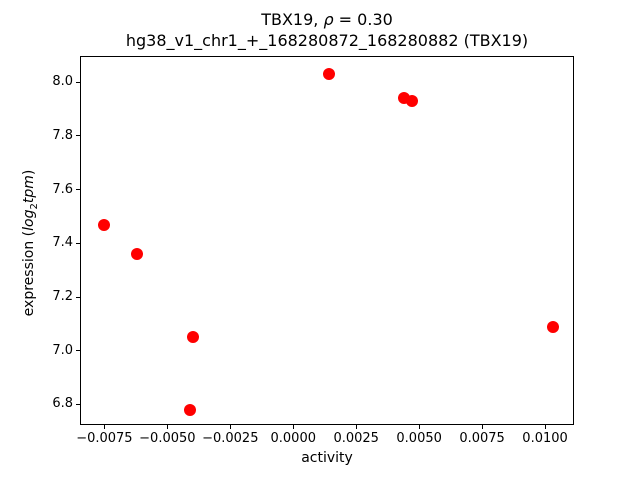  I want to click on y-tick-label: 7.4, so click(62, 243).